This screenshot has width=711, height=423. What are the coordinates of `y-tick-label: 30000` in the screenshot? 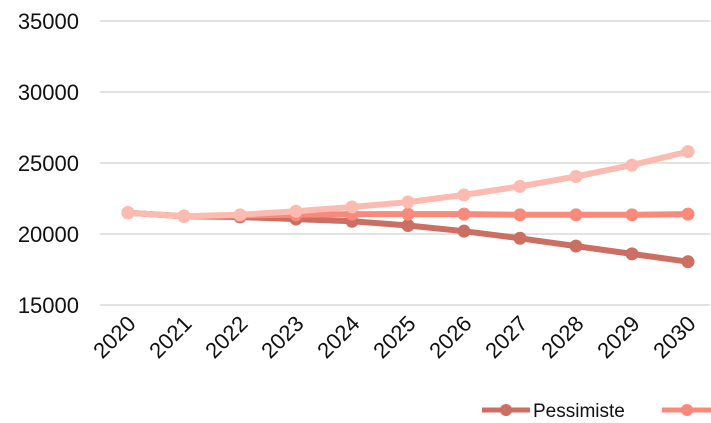 It's located at (48, 92).